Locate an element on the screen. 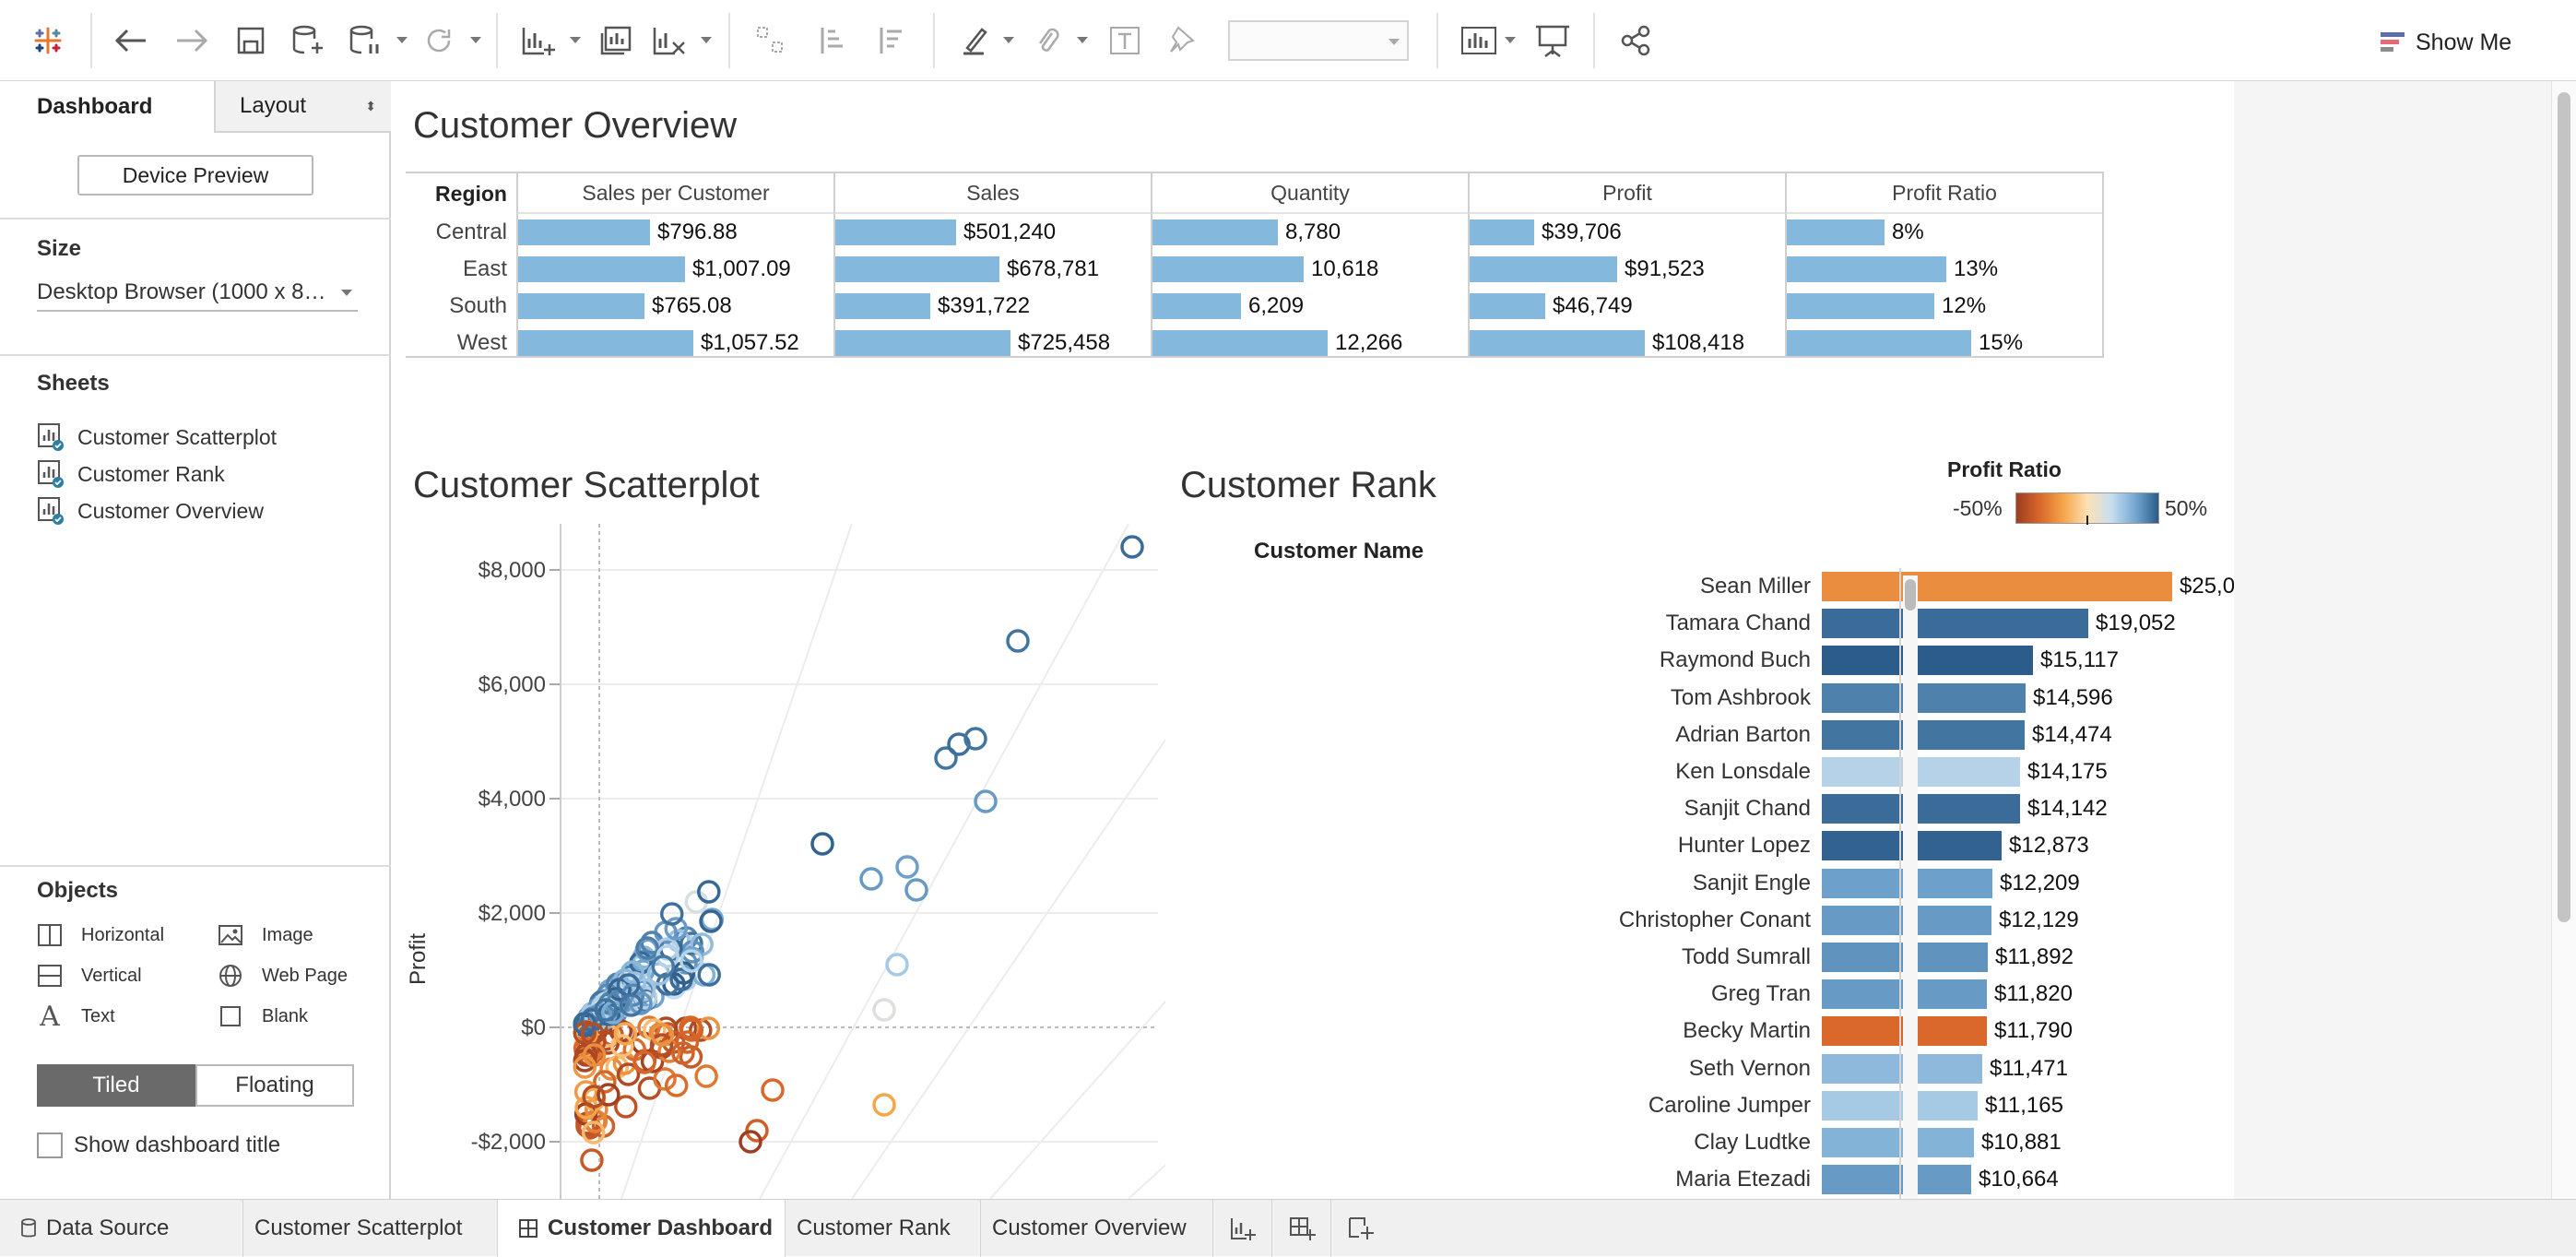 This screenshot has width=2576, height=1257. sheet-item-customer-rank: Customer Rank is located at coordinates (131, 474).